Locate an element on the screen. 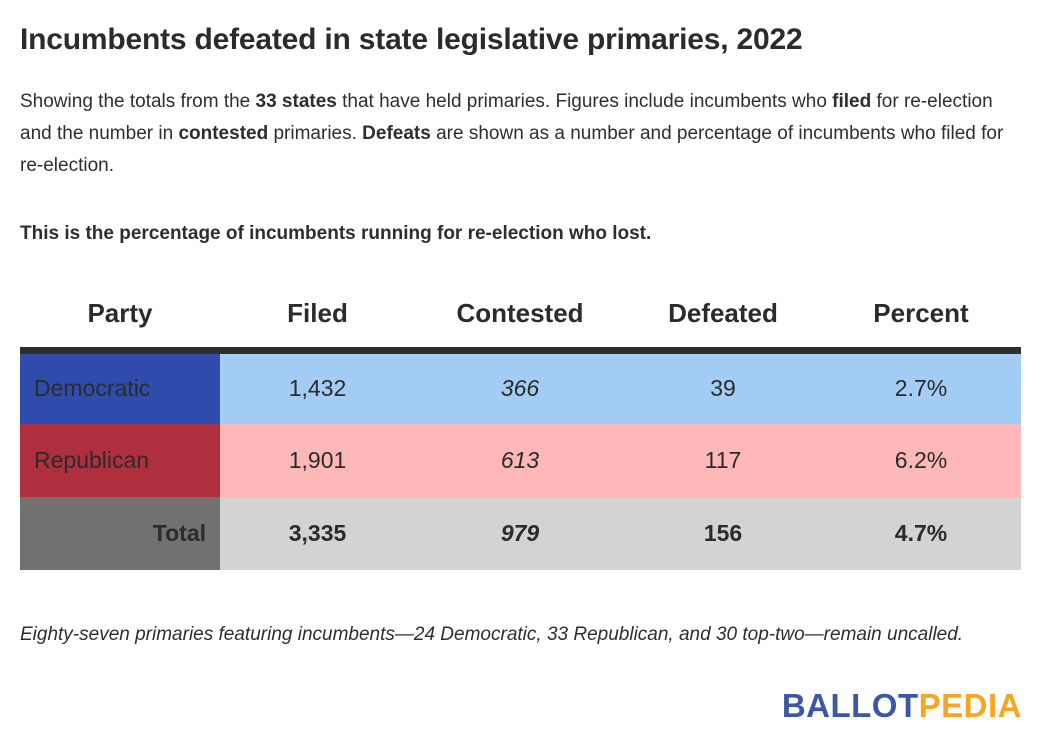 The image size is (1040, 752). table-row: Republican 1,901 613 117 6.2% is located at coordinates (520, 460).